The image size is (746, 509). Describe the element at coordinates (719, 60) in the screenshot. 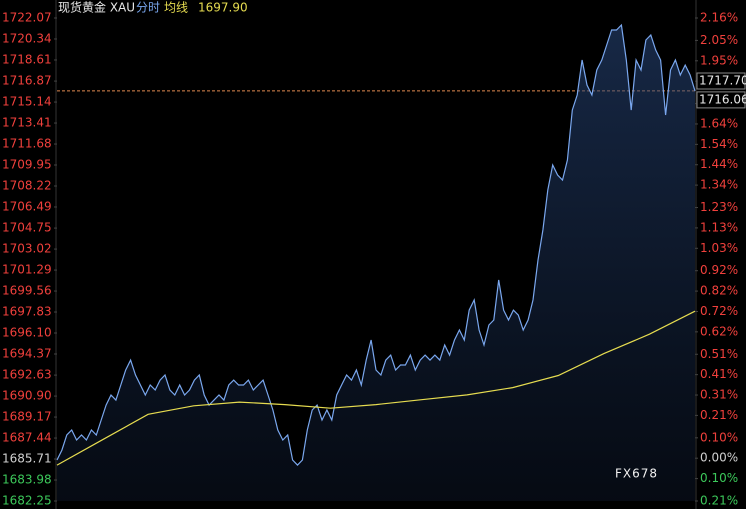

I see `y2-tick-label: 1.95%` at that location.